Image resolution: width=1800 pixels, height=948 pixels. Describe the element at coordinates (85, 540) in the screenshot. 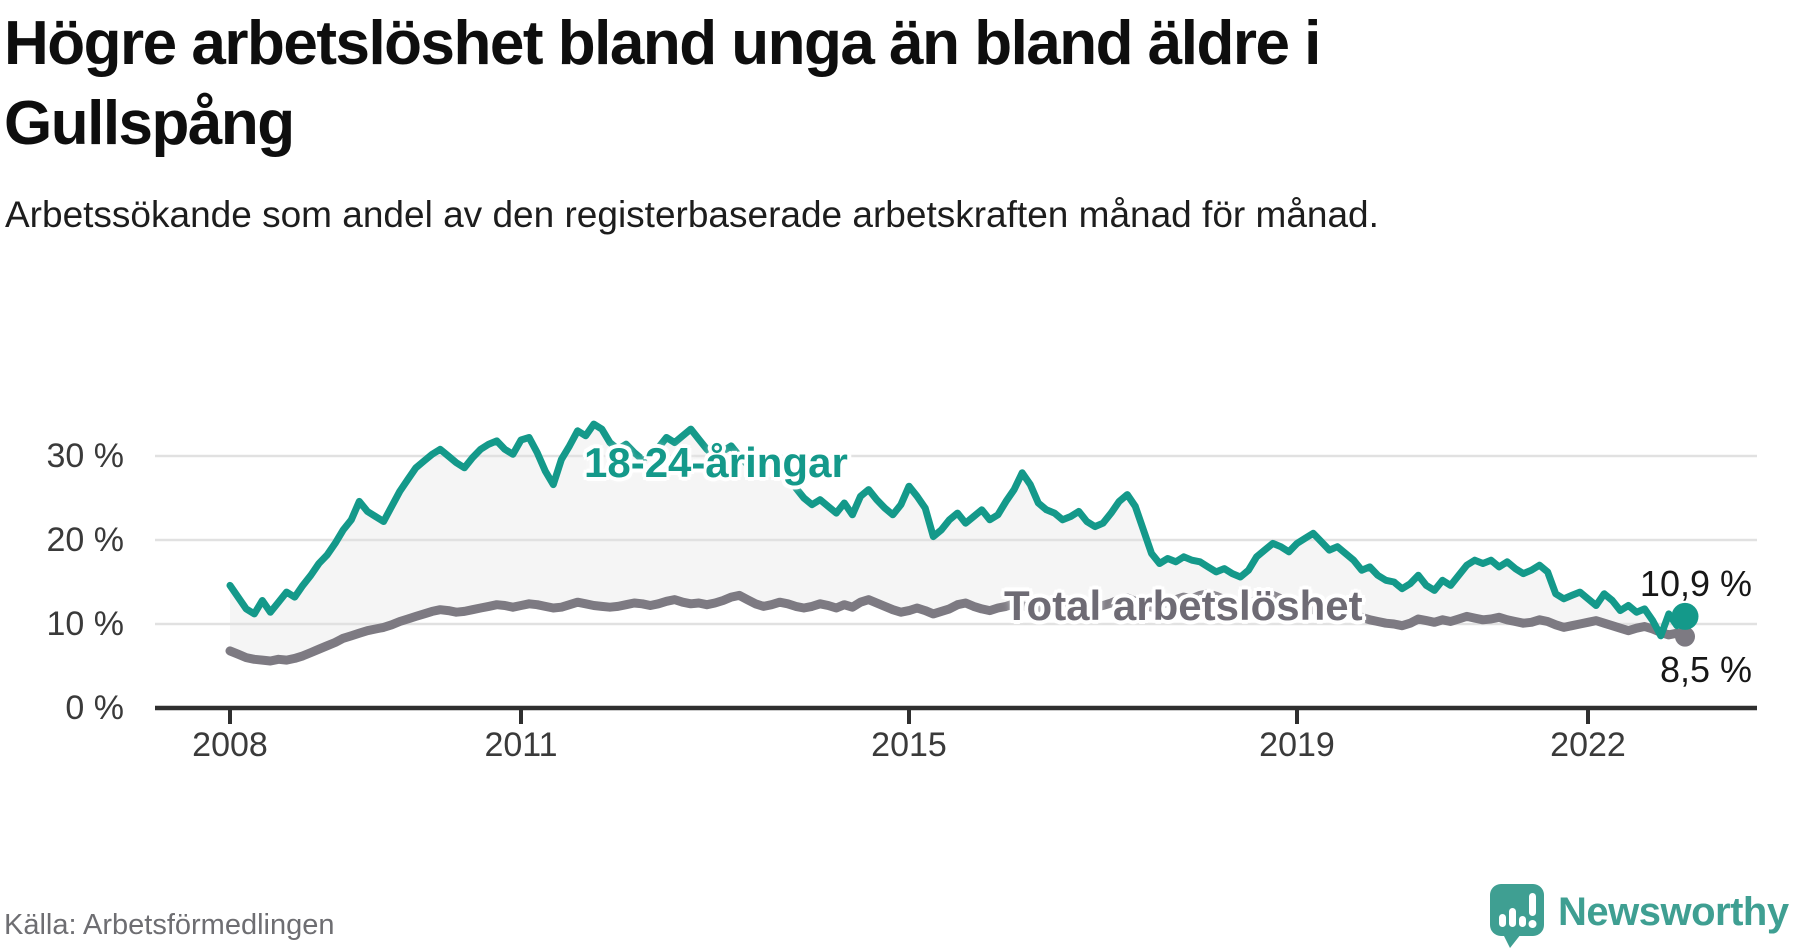

I see `y-tick-20: 20 %` at that location.